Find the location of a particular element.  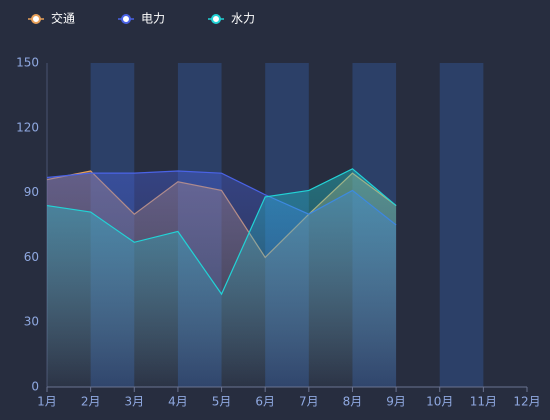

x-tick-label: 11月 is located at coordinates (483, 402).